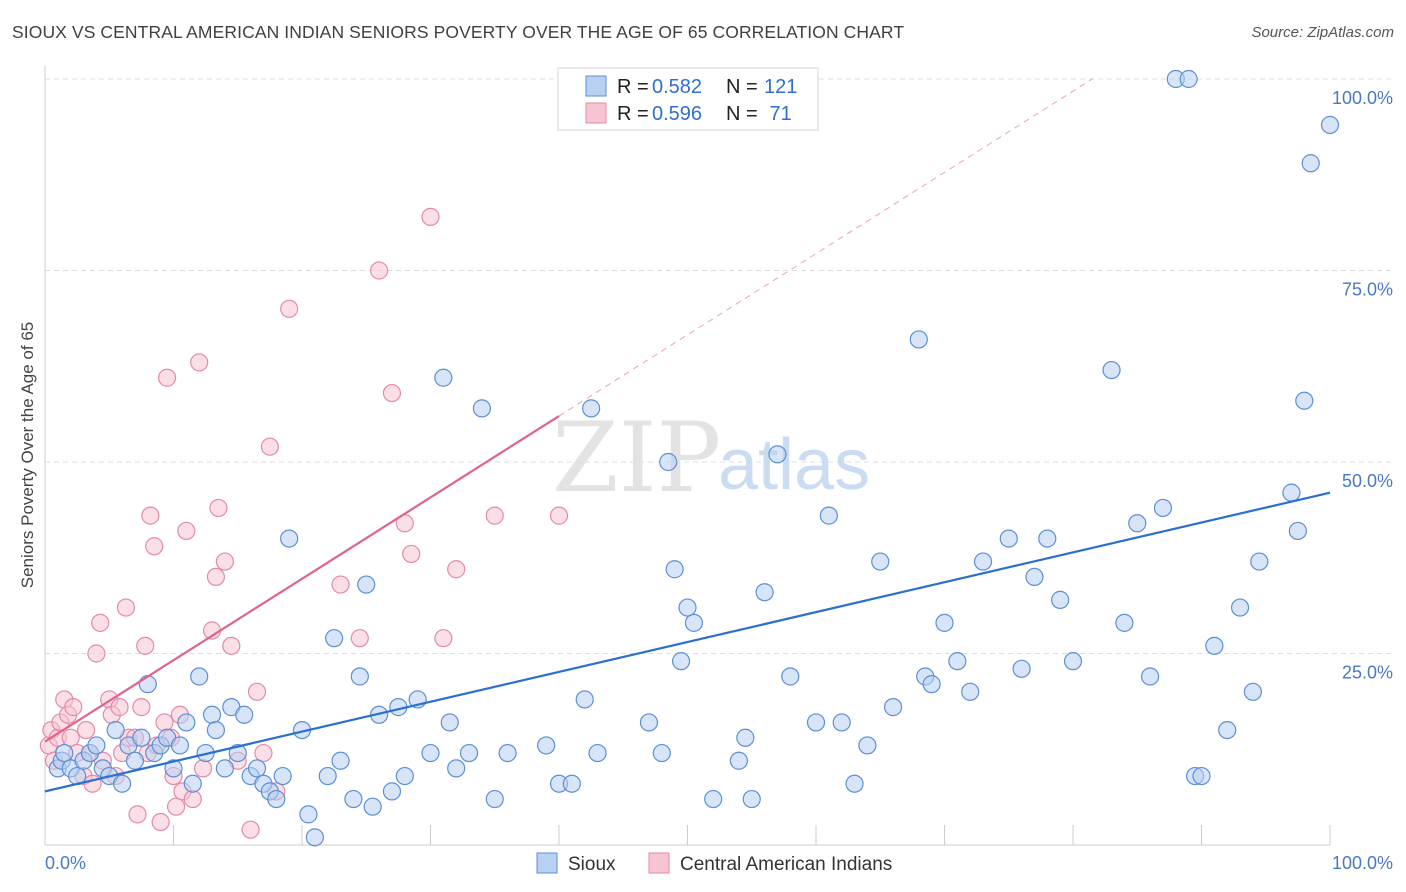  What do you see at coordinates (65, 863) in the screenshot?
I see `x-tick-label: 0.0%` at bounding box center [65, 863].